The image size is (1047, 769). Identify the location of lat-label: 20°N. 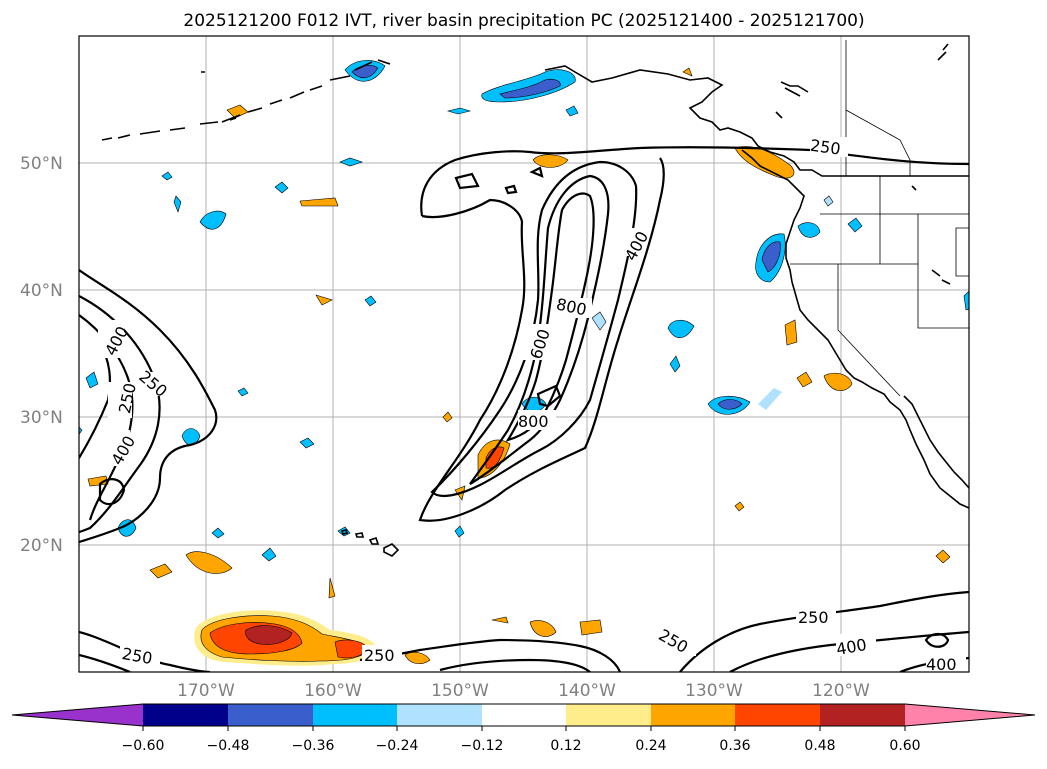
(41, 546).